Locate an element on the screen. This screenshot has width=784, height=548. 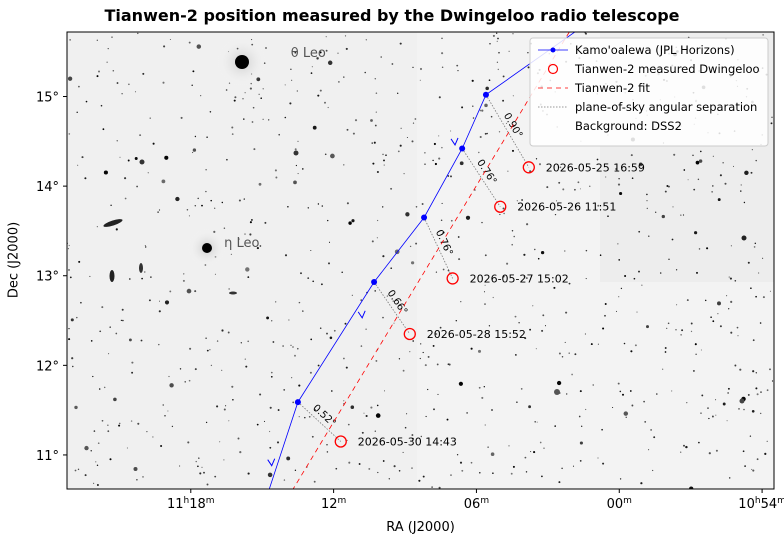
timestamp-label: 2026-05-26 11:51 is located at coordinates (566, 207).